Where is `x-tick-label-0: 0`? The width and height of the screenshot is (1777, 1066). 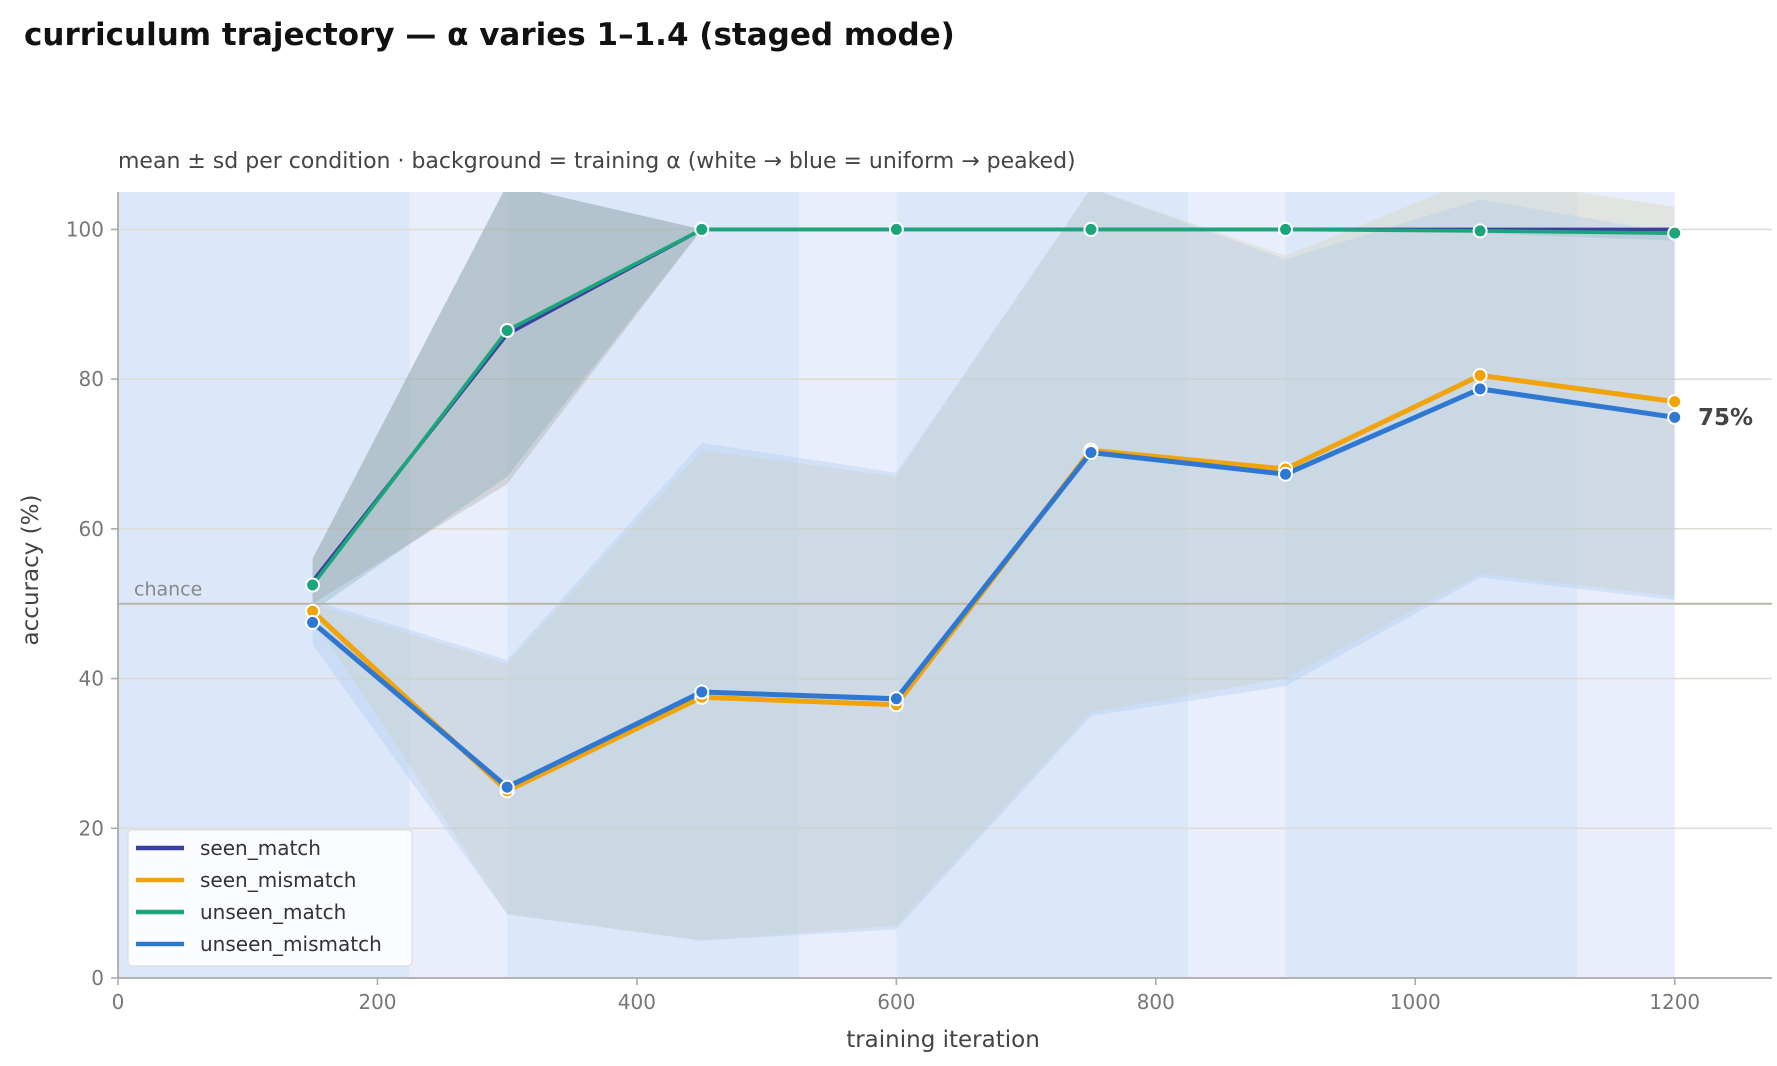 x-tick-label-0: 0 is located at coordinates (118, 1002).